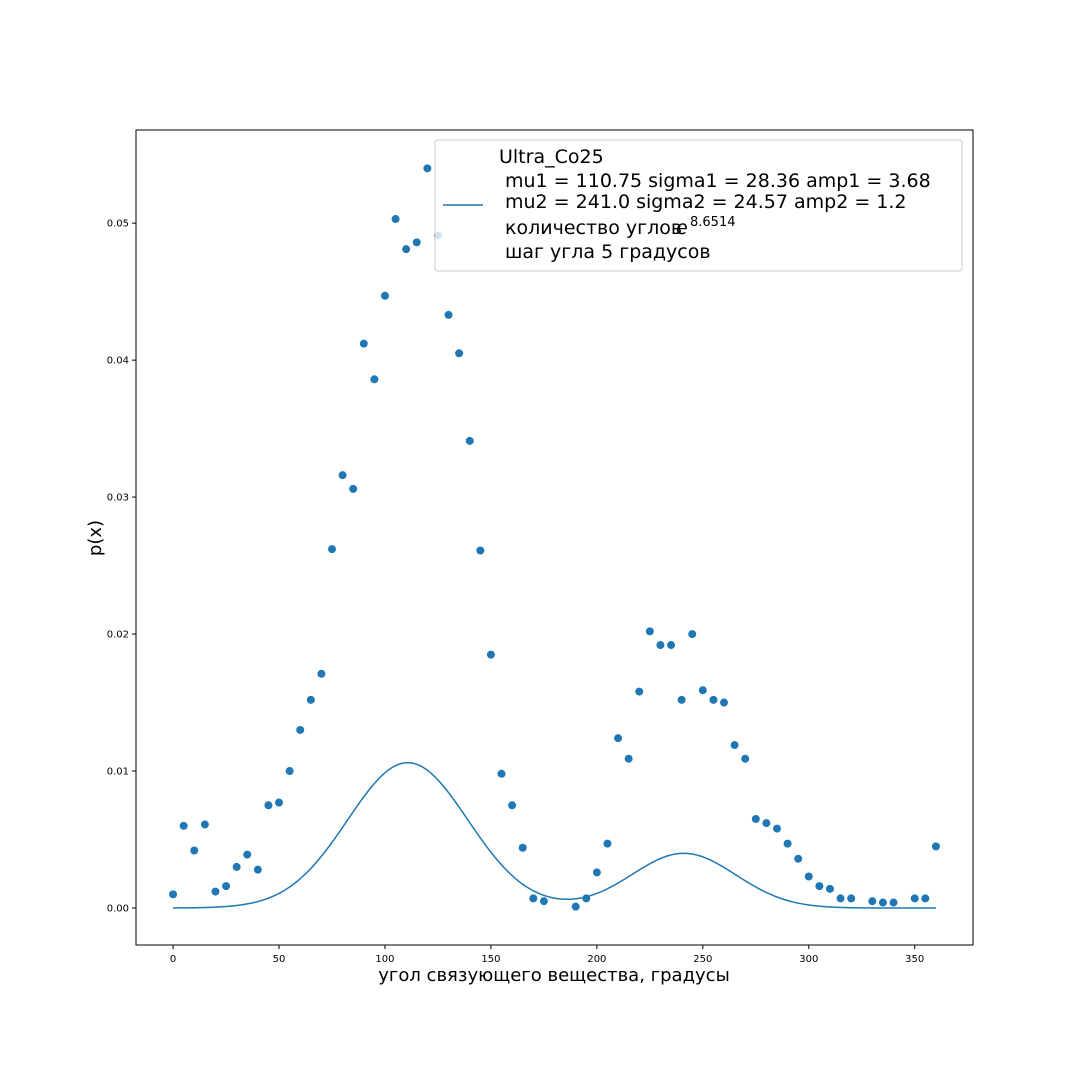 The height and width of the screenshot is (1080, 1080). I want to click on y-tick-label: 0.01, so click(118, 772).